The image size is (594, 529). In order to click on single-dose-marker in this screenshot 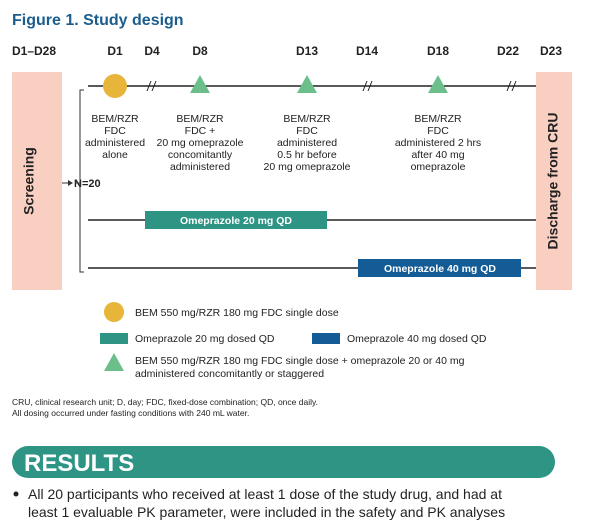, I will do `click(115, 86)`.